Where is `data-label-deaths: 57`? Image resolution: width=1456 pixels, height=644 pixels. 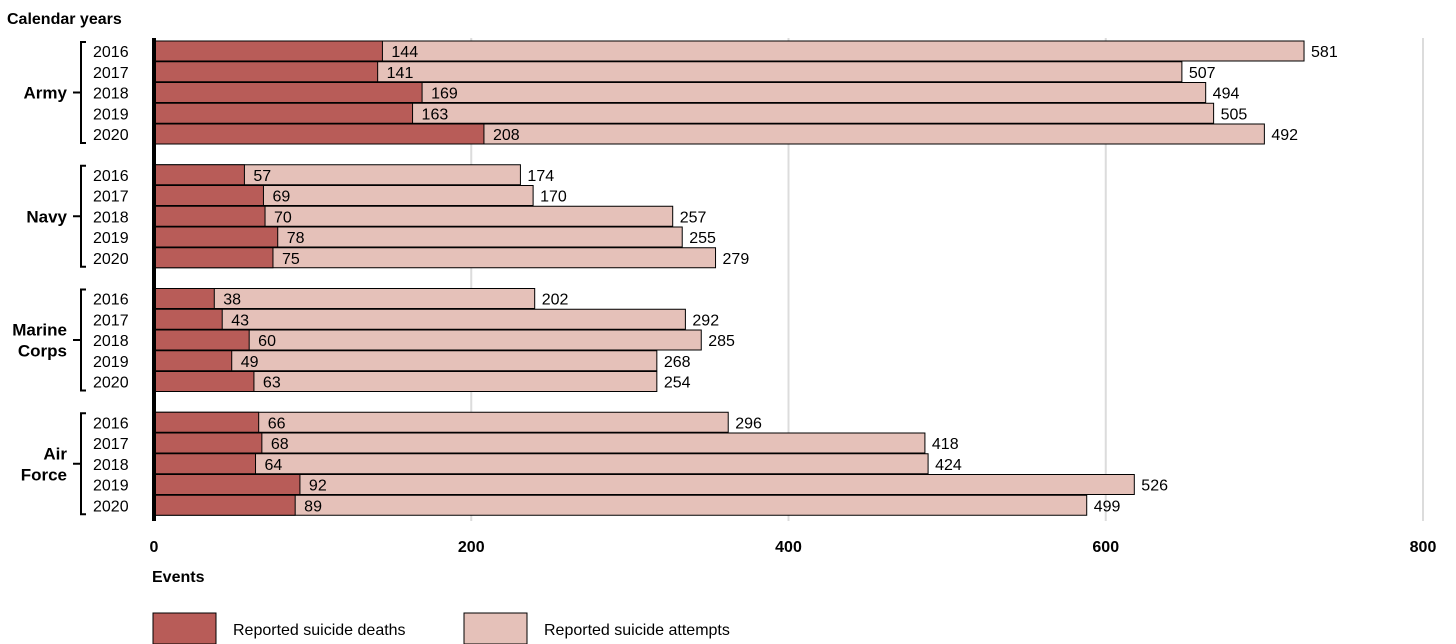
data-label-deaths: 57 is located at coordinates (262, 176).